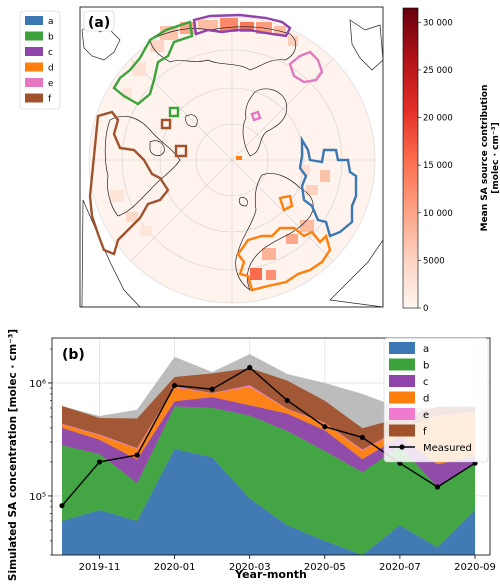 The width and height of the screenshot is (500, 587). I want to click on colorbar-tick-label: 15 000, so click(438, 166).